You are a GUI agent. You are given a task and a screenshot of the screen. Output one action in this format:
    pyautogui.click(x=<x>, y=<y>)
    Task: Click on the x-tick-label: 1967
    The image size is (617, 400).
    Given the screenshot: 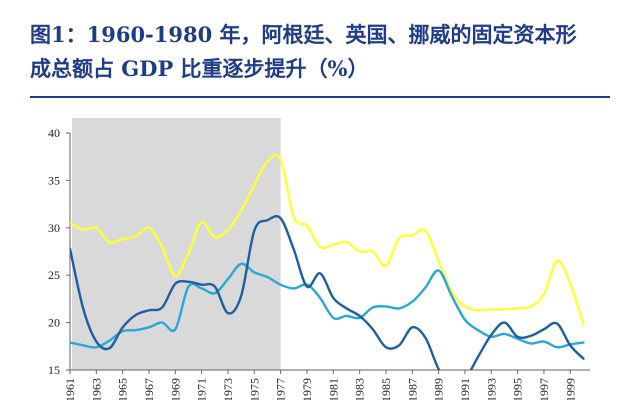 What is the action you would take?
    pyautogui.click(x=149, y=389)
    